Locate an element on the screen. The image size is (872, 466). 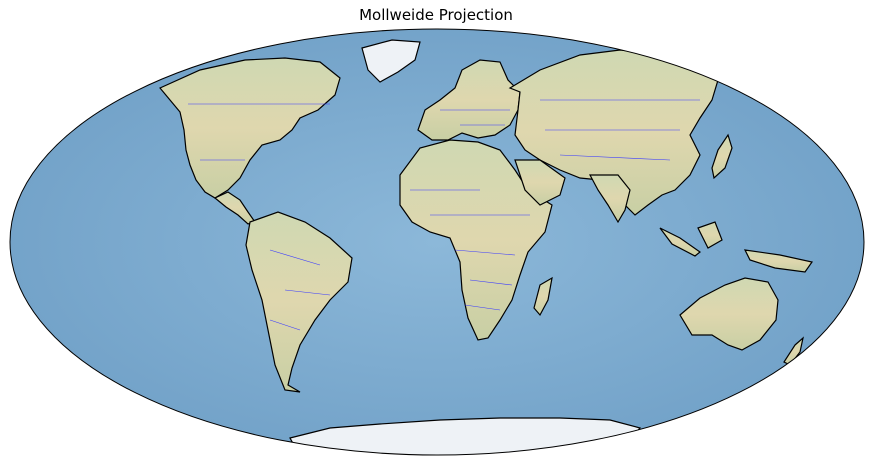
border-lines-americas is located at coordinates (259, 217).